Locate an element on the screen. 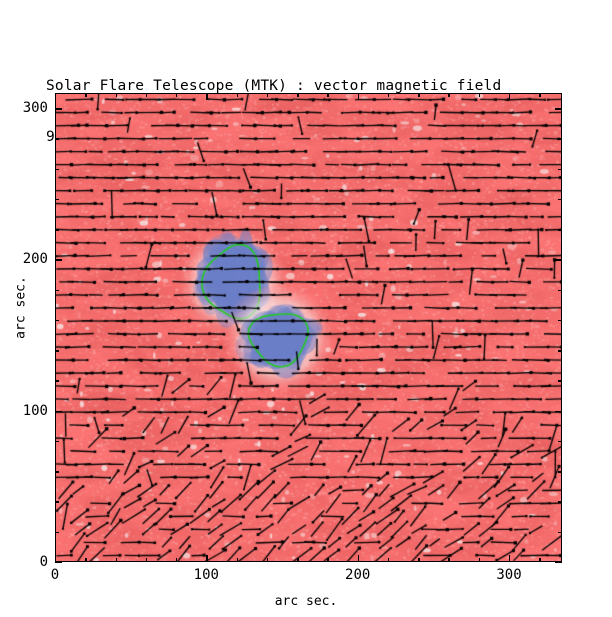  y-axis-title: arc sec. is located at coordinates (21, 307).